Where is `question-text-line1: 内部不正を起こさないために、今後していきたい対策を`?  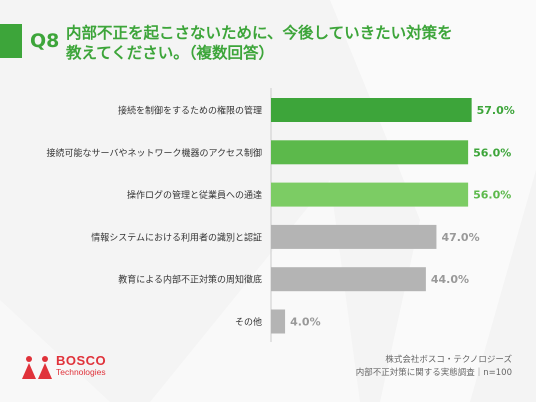
question-text-line1: 内部不正を起こさないために、今後していきたい対策を is located at coordinates (259, 33).